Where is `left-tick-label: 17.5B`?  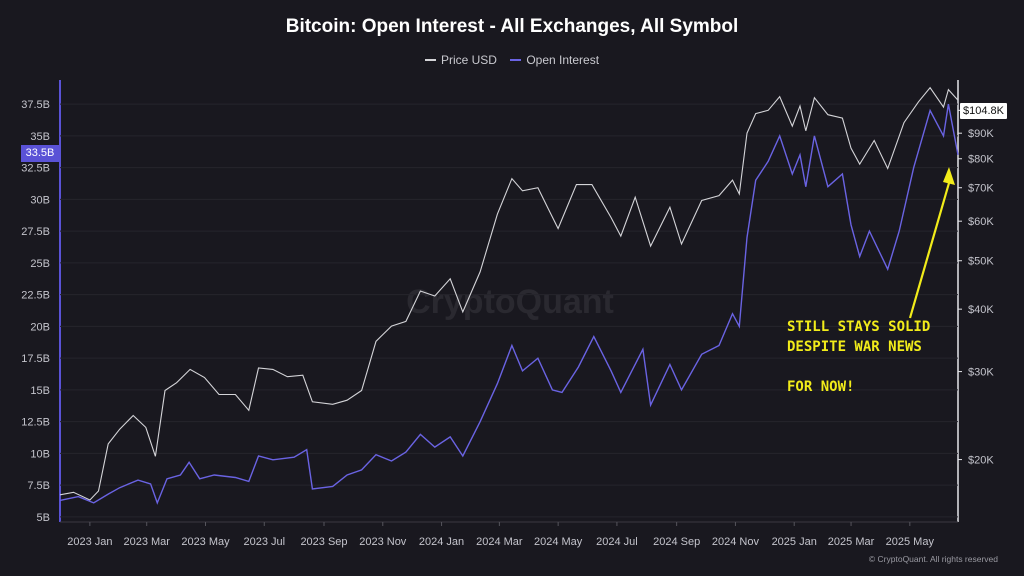
left-tick-label: 17.5B is located at coordinates (35, 359).